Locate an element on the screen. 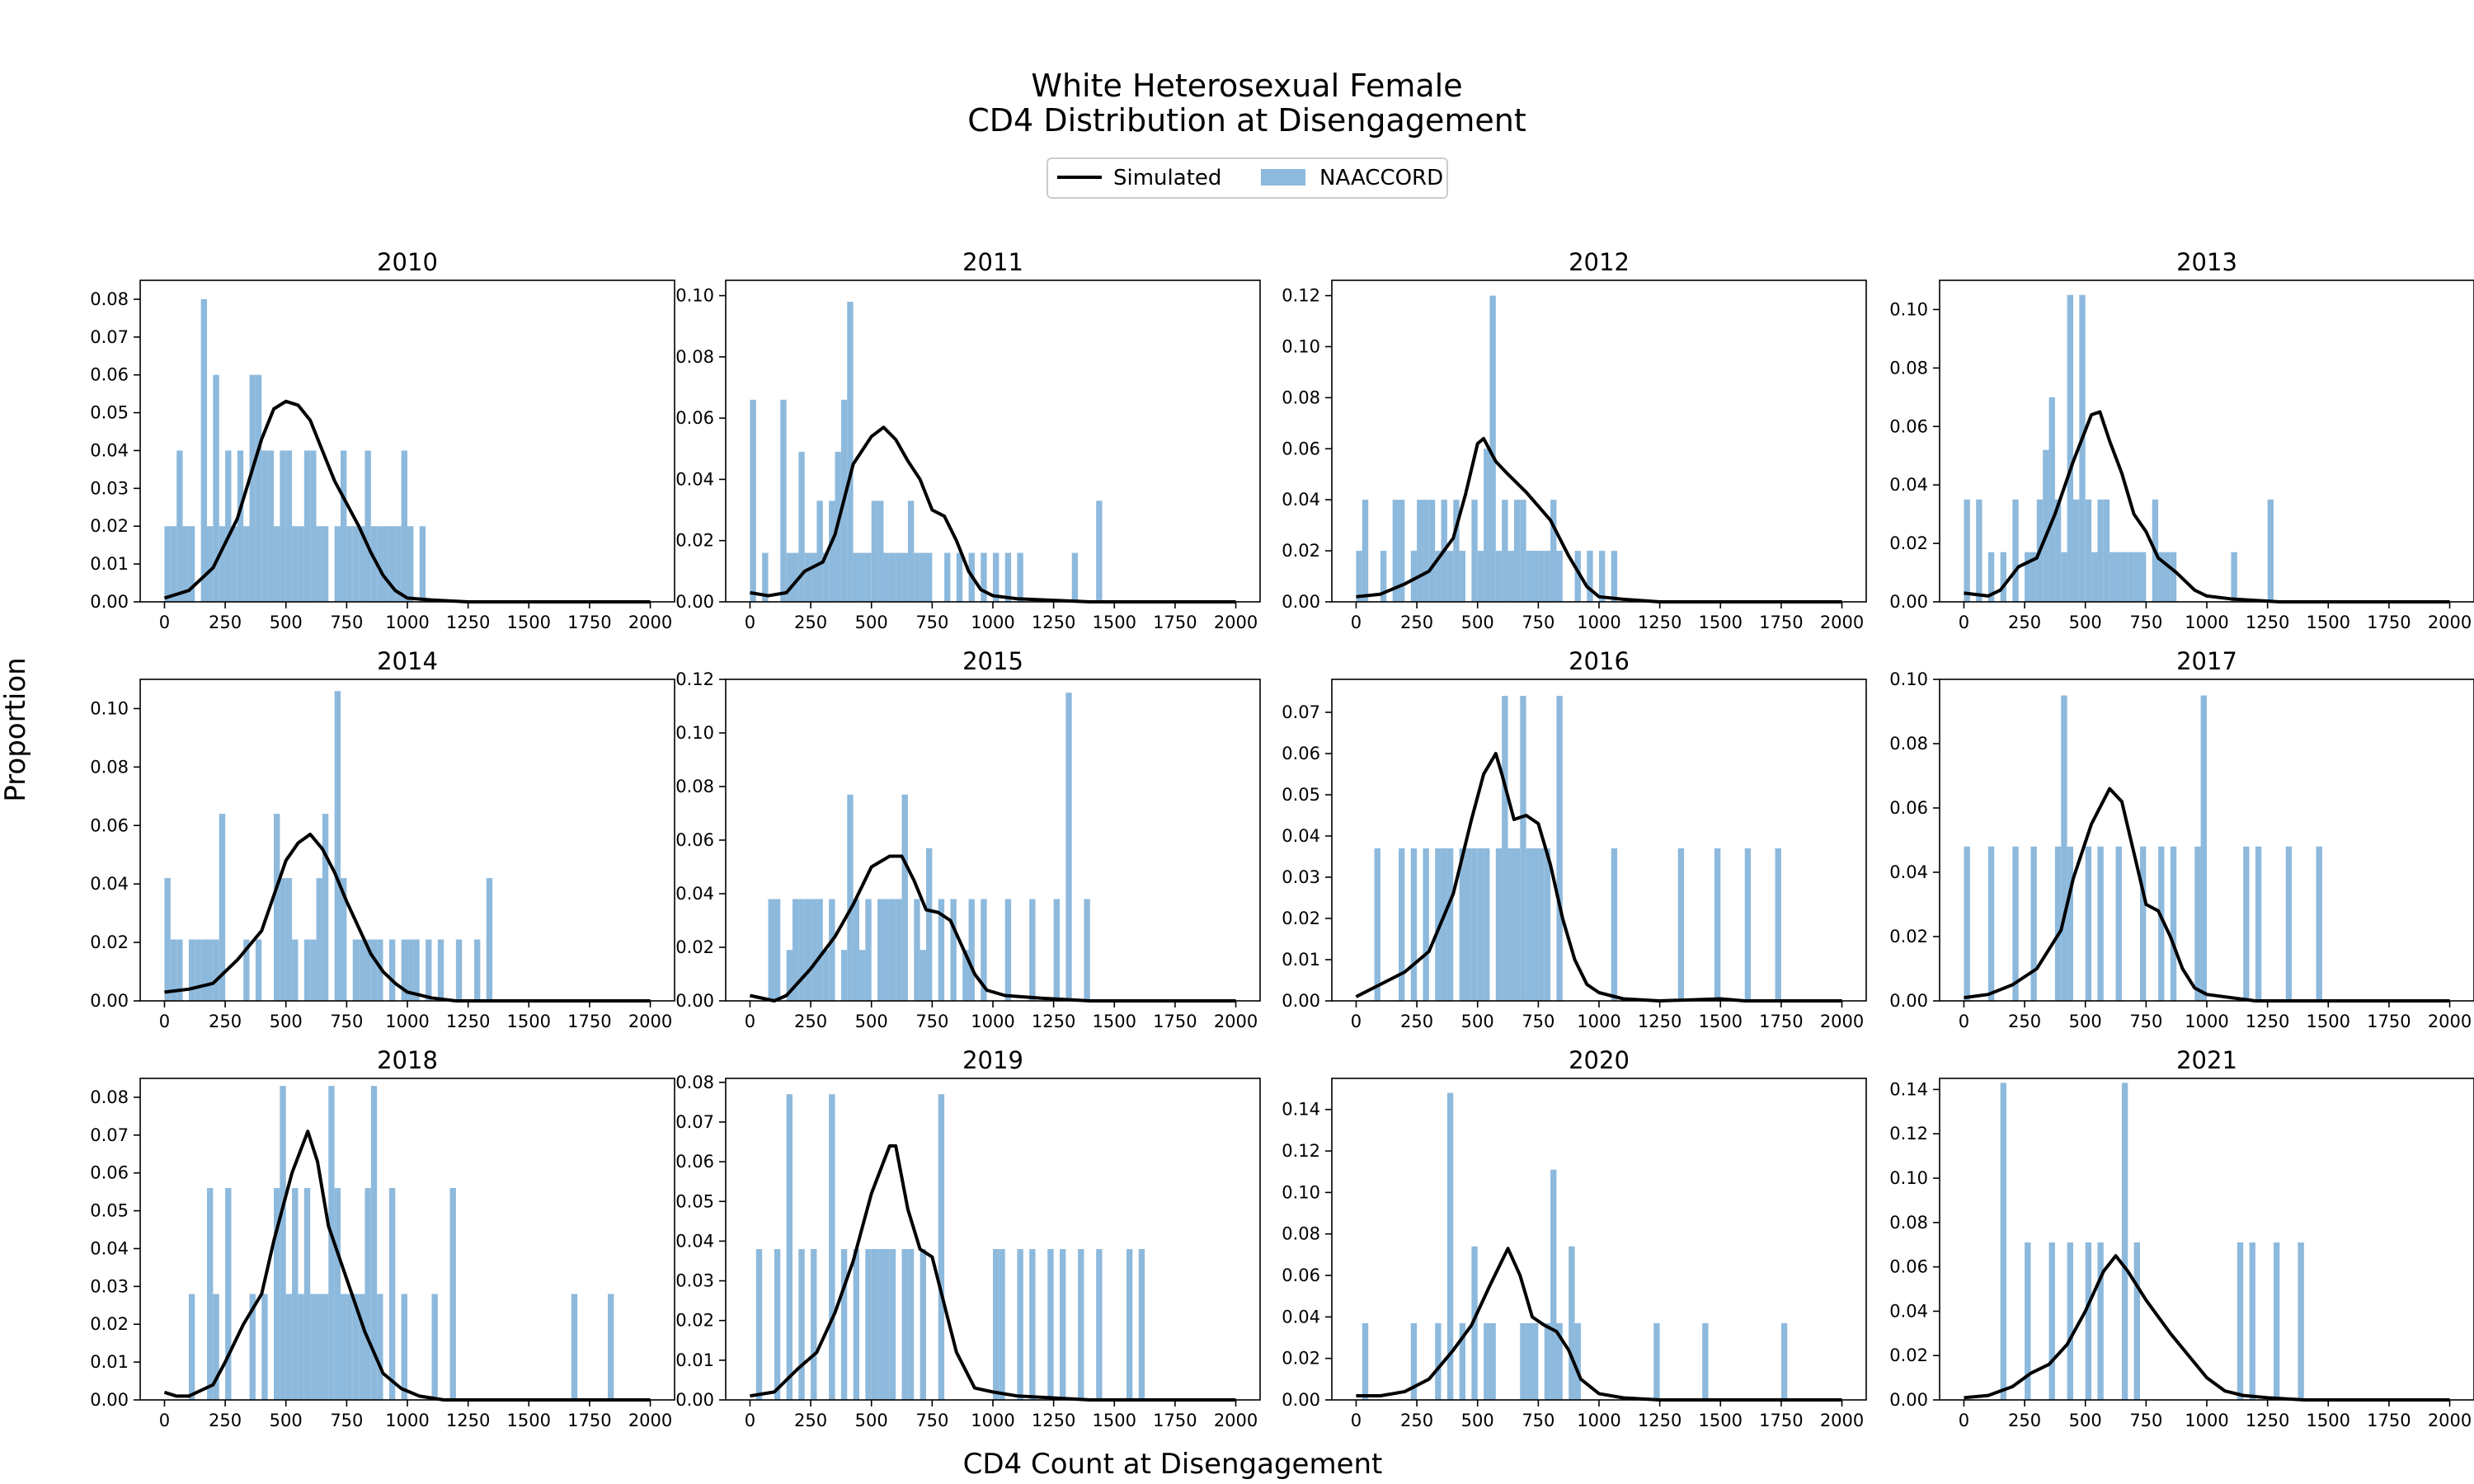  y-tick-label: 0.04 is located at coordinates (694, 1241).